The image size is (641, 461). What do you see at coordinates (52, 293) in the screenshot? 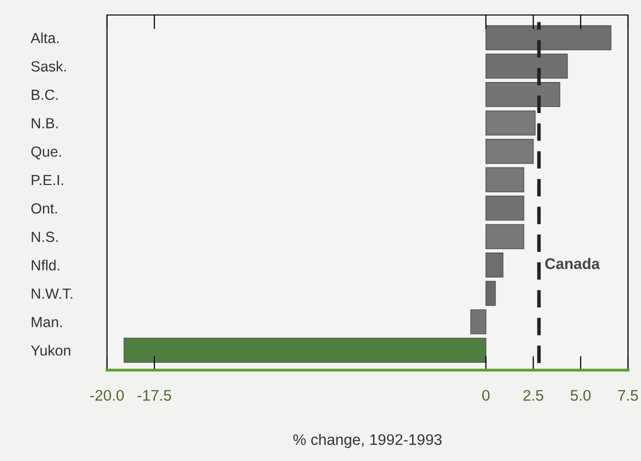
I see `y-tick-label: N.W.T.` at bounding box center [52, 293].